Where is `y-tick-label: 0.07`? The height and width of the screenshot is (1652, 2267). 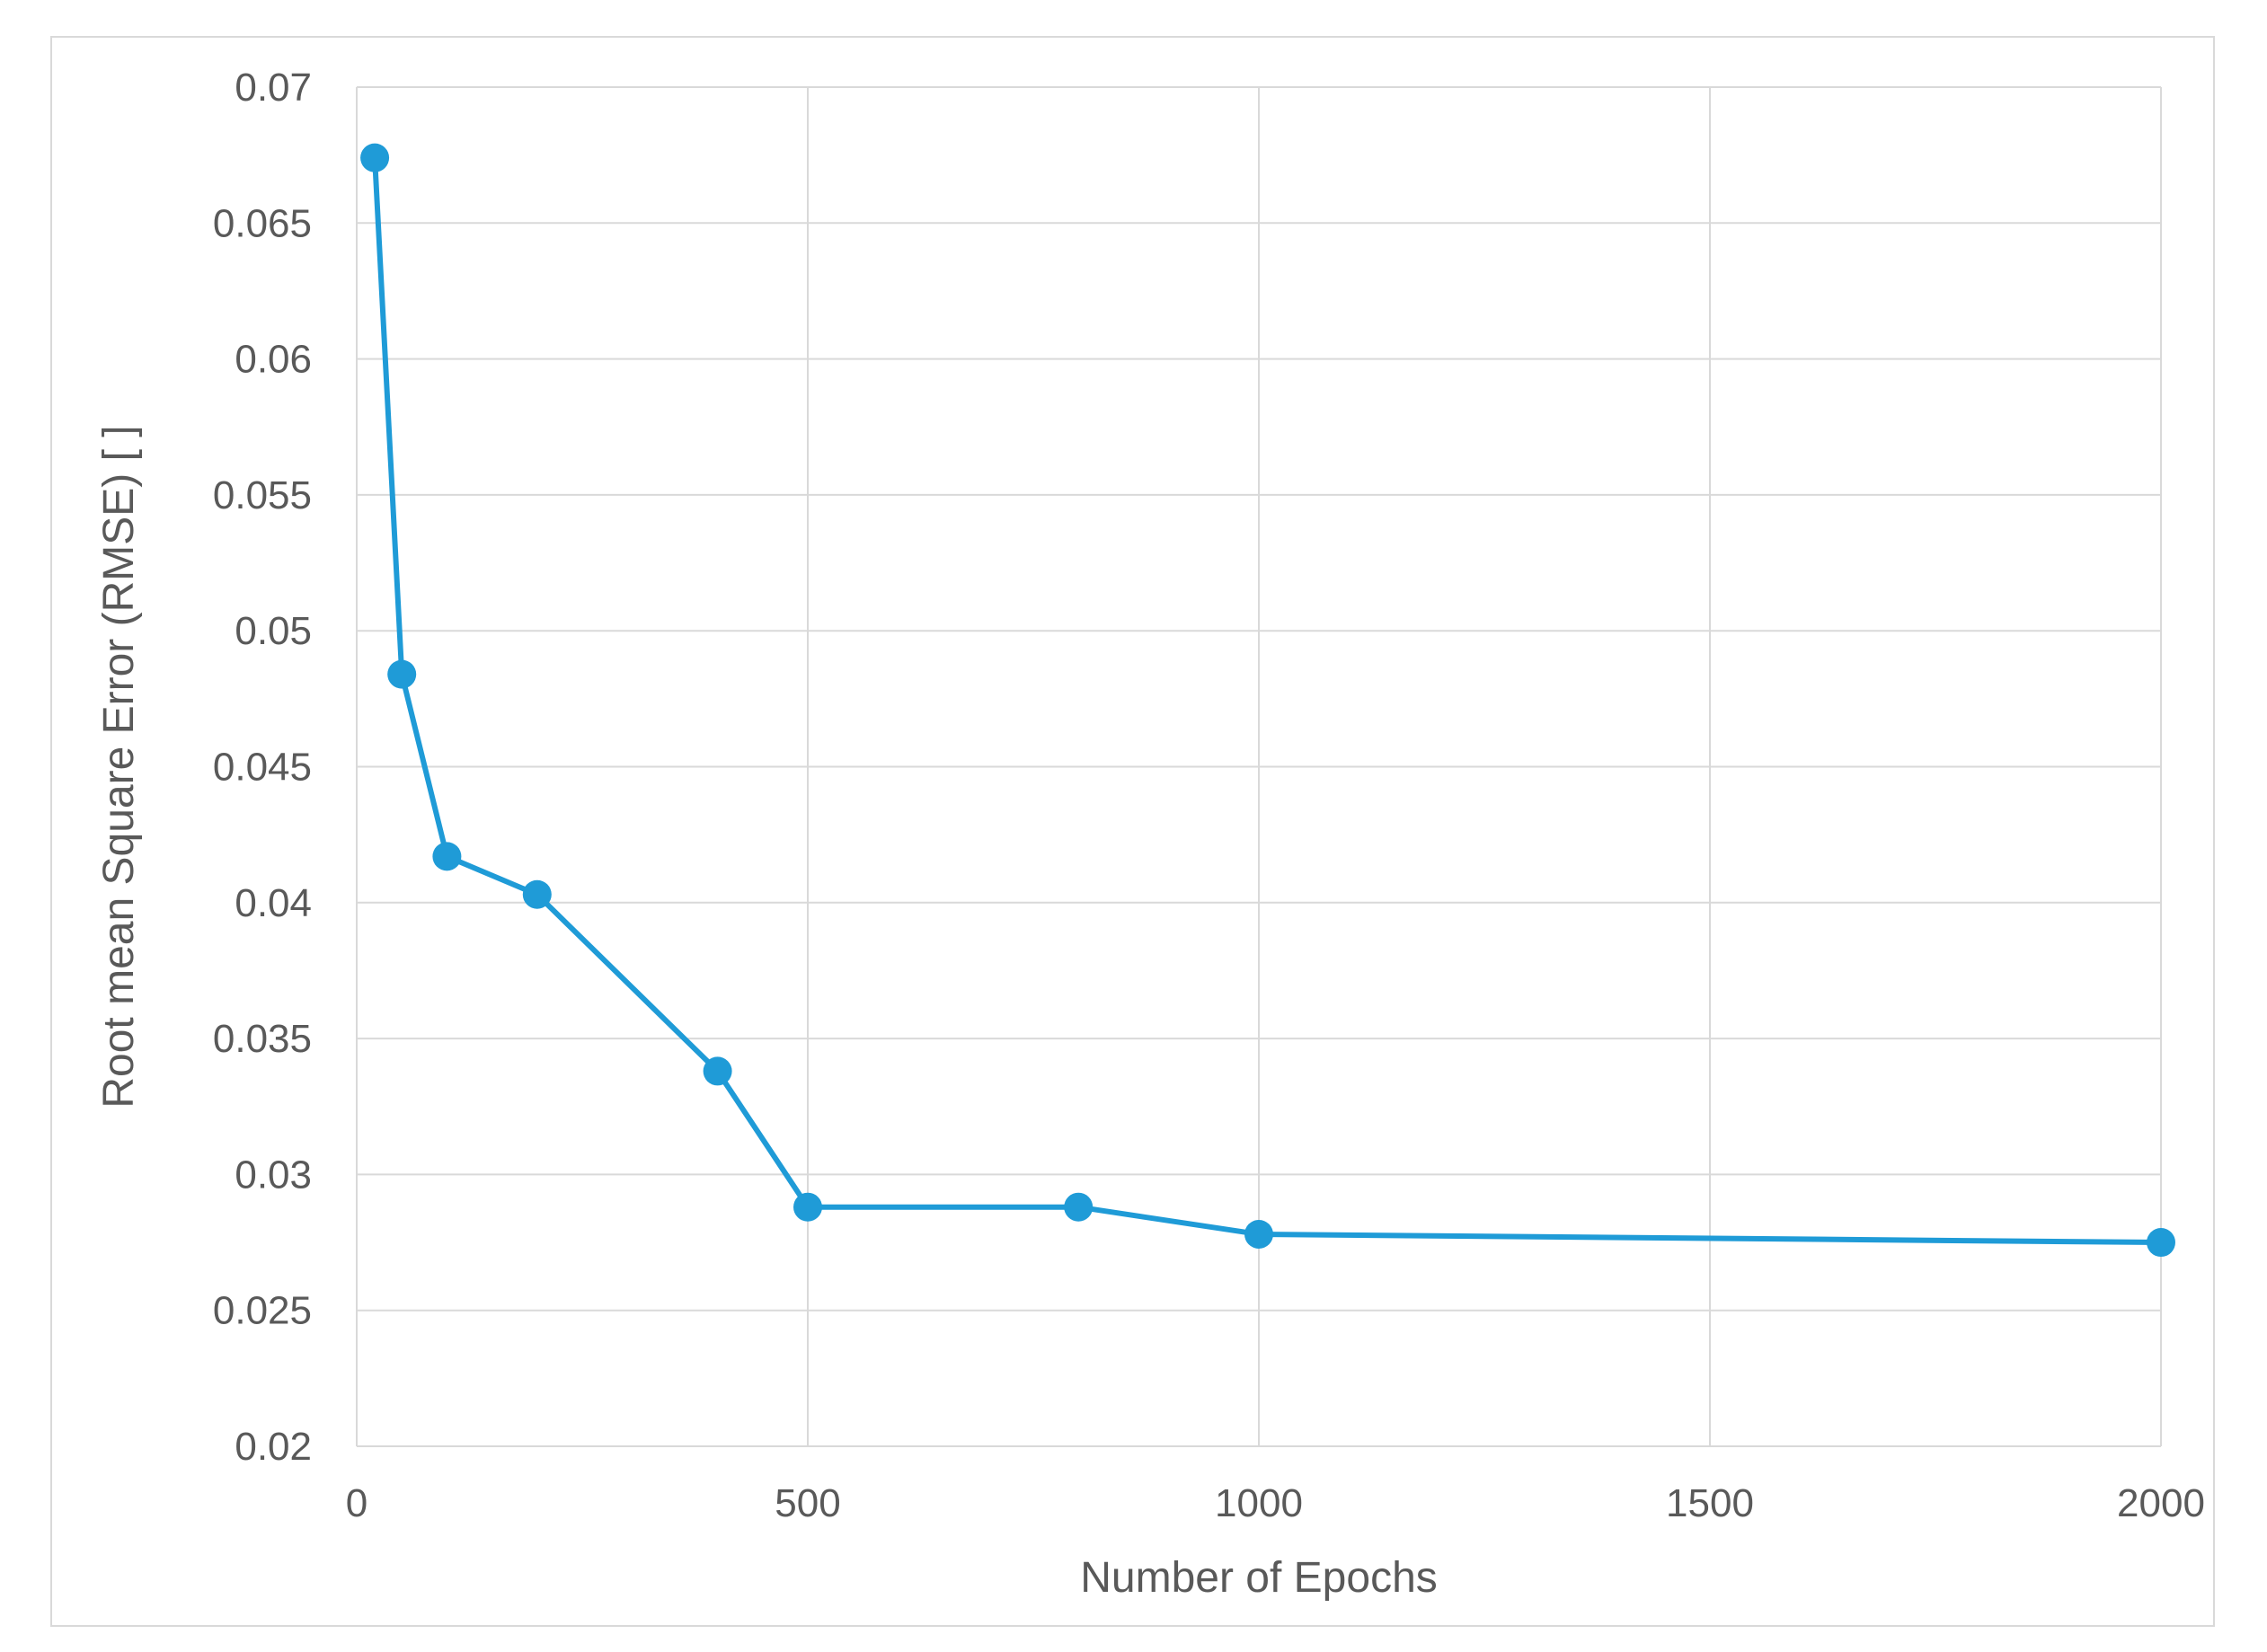
y-tick-label: 0.07 is located at coordinates (273, 88).